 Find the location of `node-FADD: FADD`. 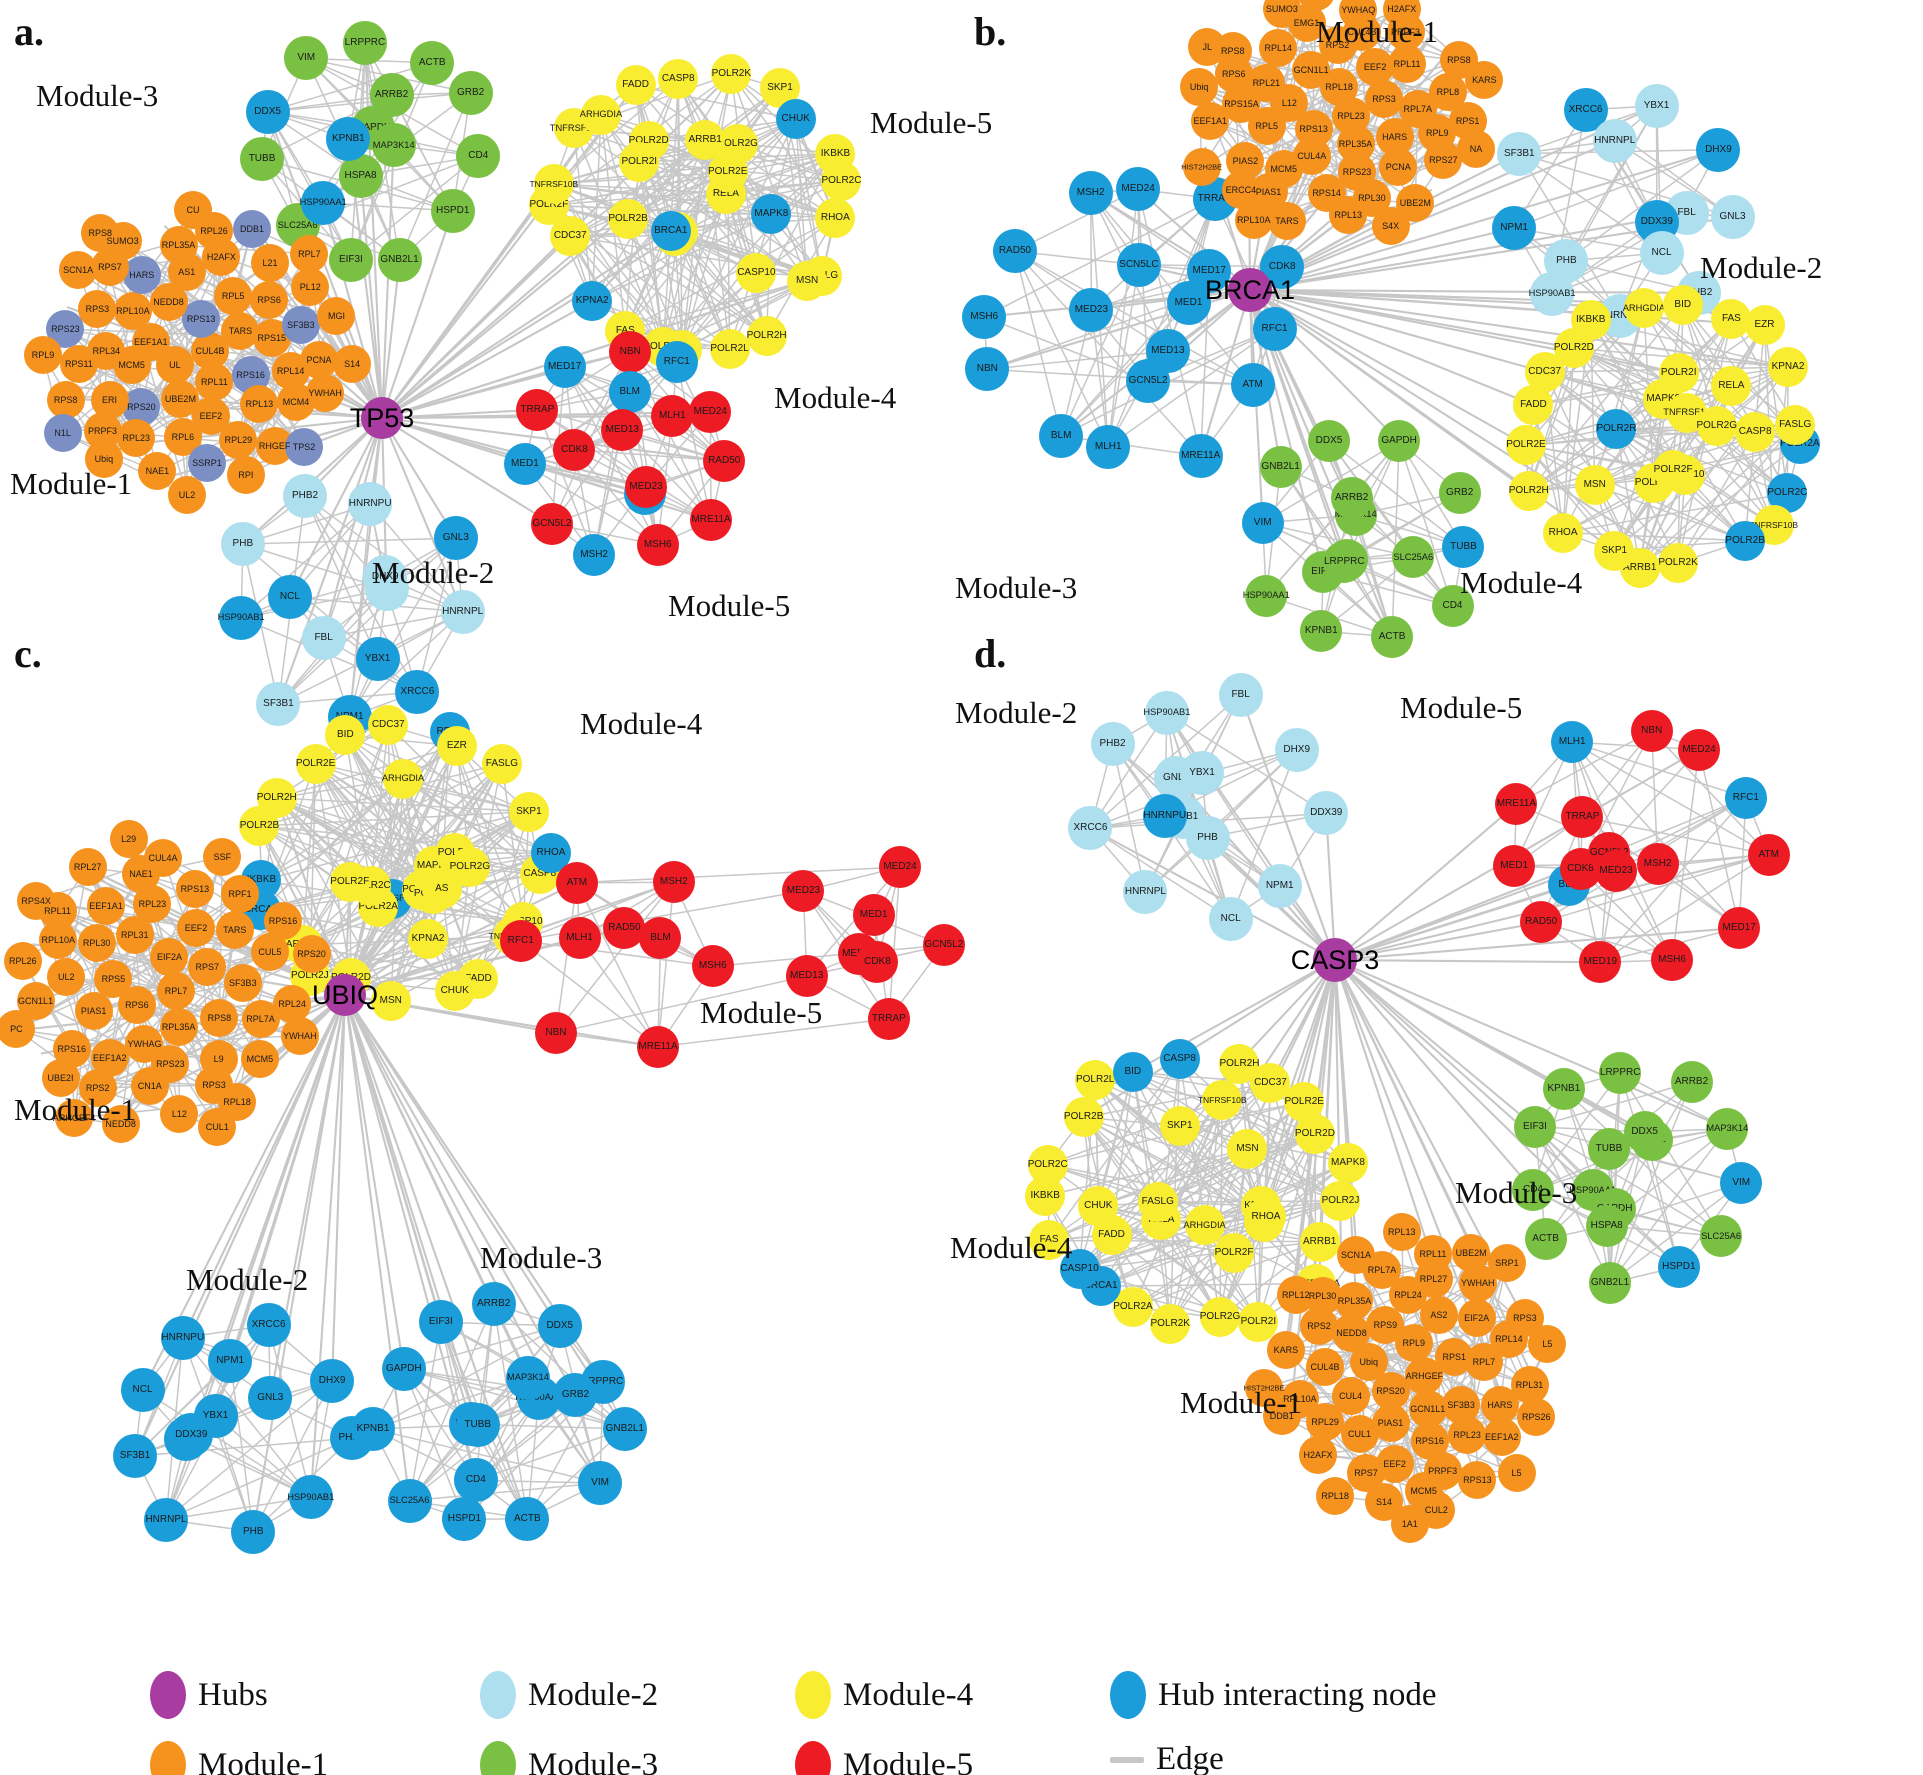

node-FADD: FADD is located at coordinates (635, 85).